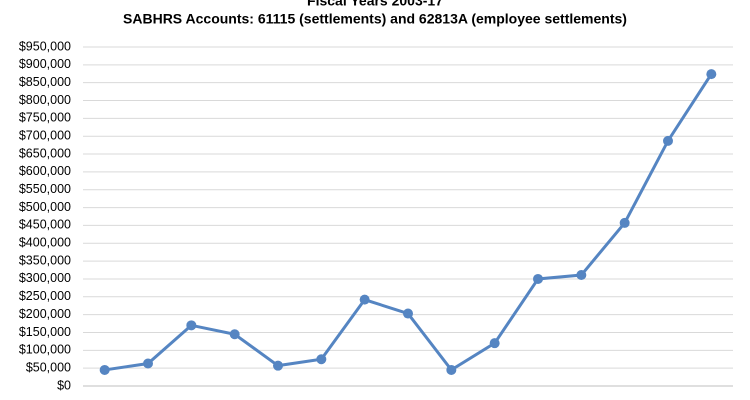  I want to click on y-tick-label: $750,000, so click(45, 118).